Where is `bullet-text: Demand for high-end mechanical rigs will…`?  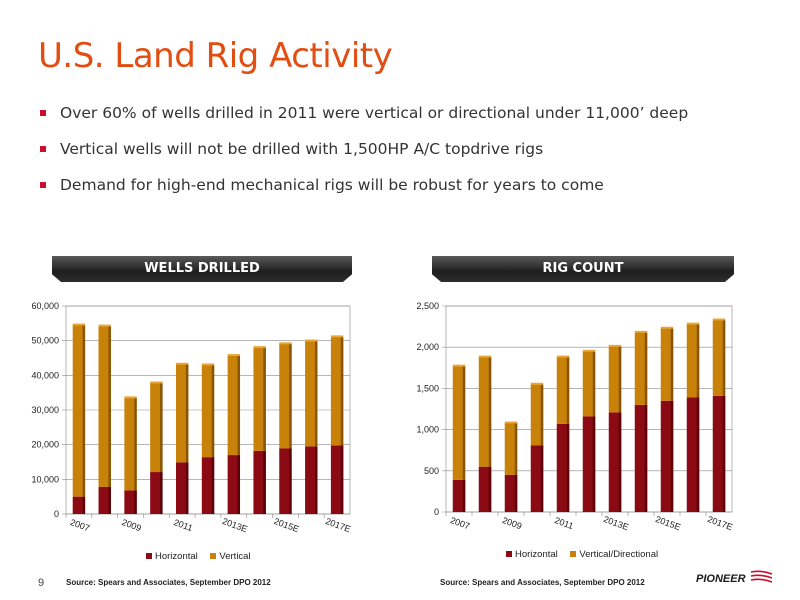
bullet-text: Demand for high-end mechanical rigs will… is located at coordinates (332, 185).